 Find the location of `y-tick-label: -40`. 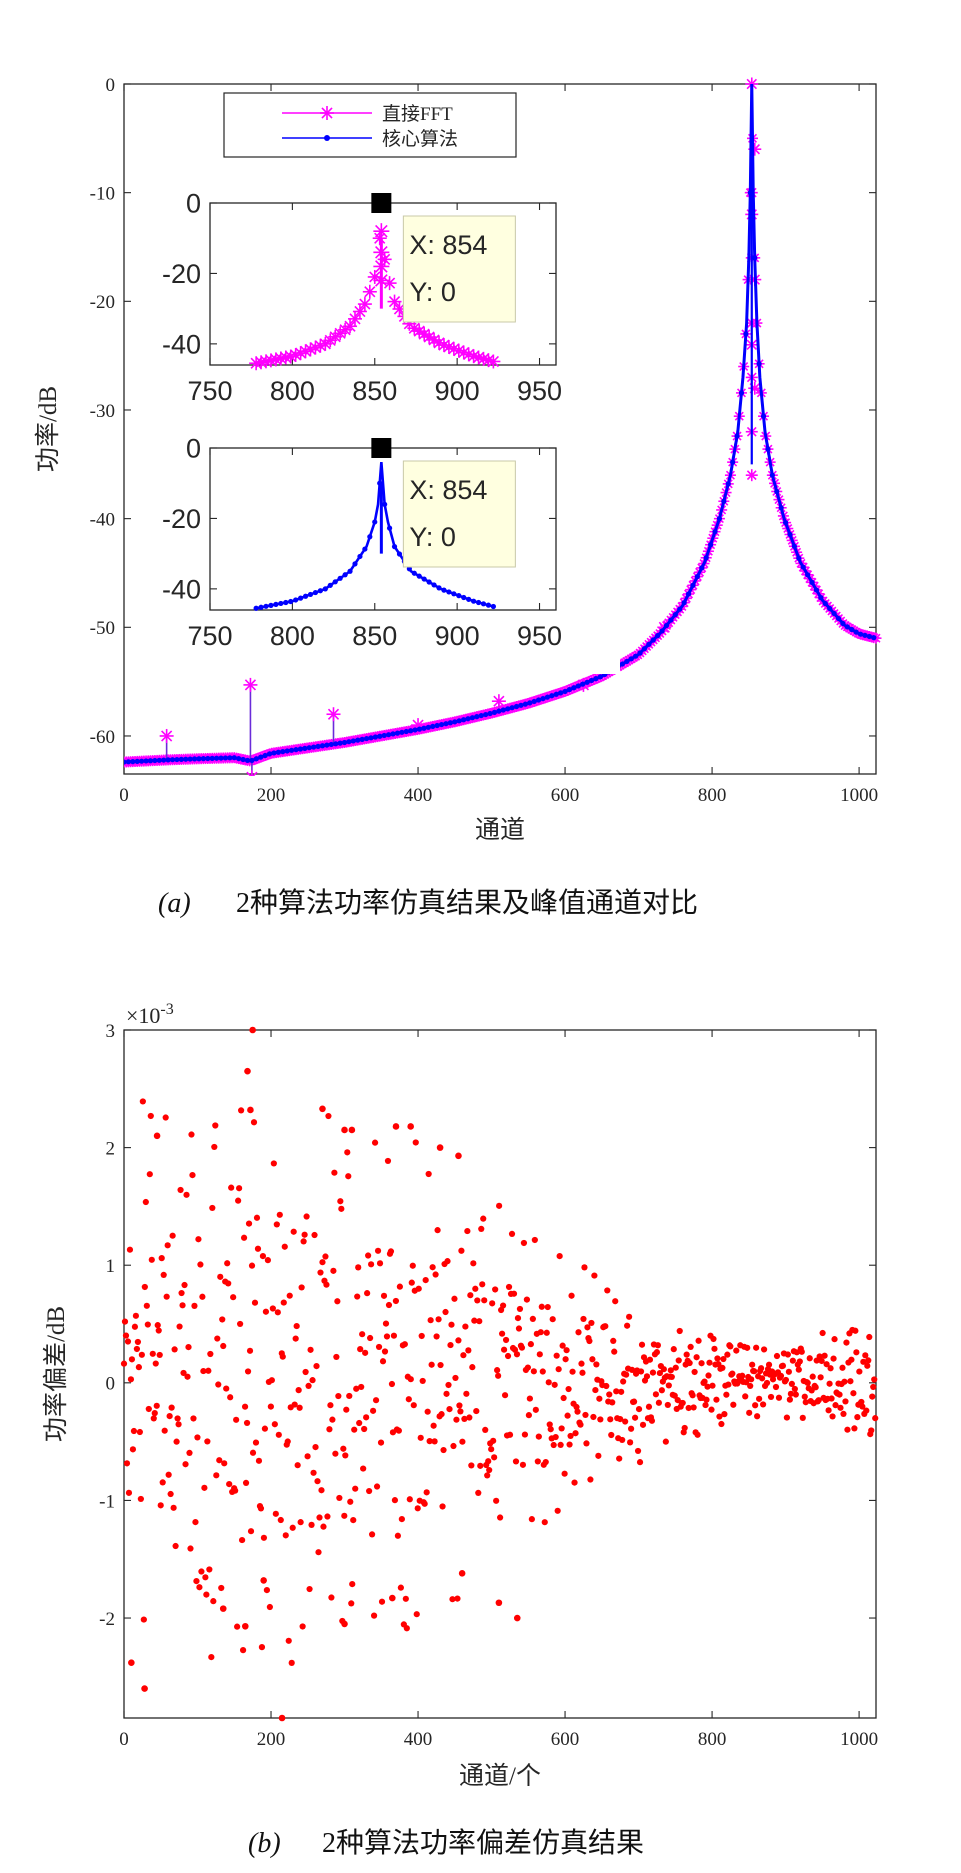

y-tick-label: -40 is located at coordinates (181, 590).